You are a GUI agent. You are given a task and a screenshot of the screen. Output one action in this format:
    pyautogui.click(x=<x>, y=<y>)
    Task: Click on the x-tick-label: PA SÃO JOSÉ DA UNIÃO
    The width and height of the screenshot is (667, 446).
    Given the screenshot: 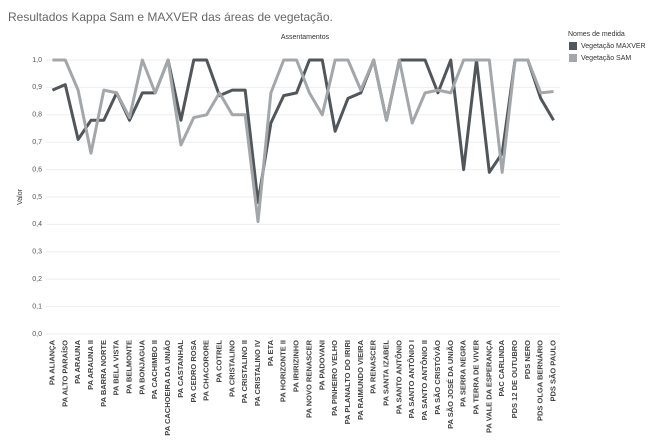 What is the action you would take?
    pyautogui.click(x=450, y=384)
    